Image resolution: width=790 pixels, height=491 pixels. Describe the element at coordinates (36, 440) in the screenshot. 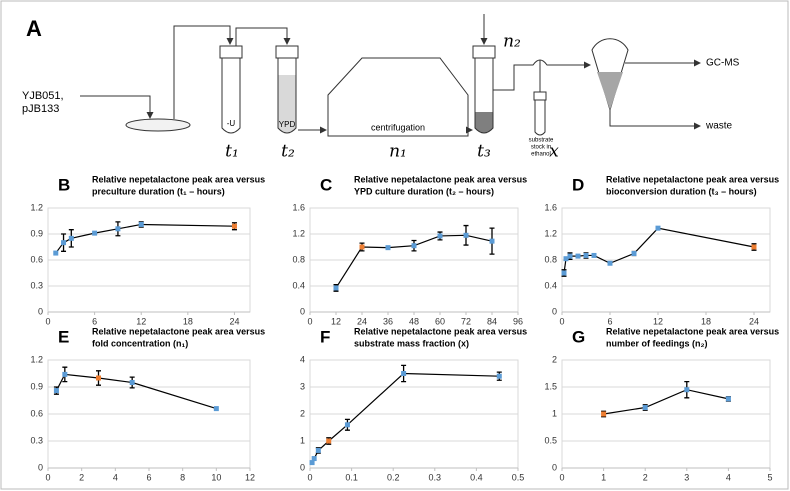

I see `y-tick-label: 0.3` at that location.